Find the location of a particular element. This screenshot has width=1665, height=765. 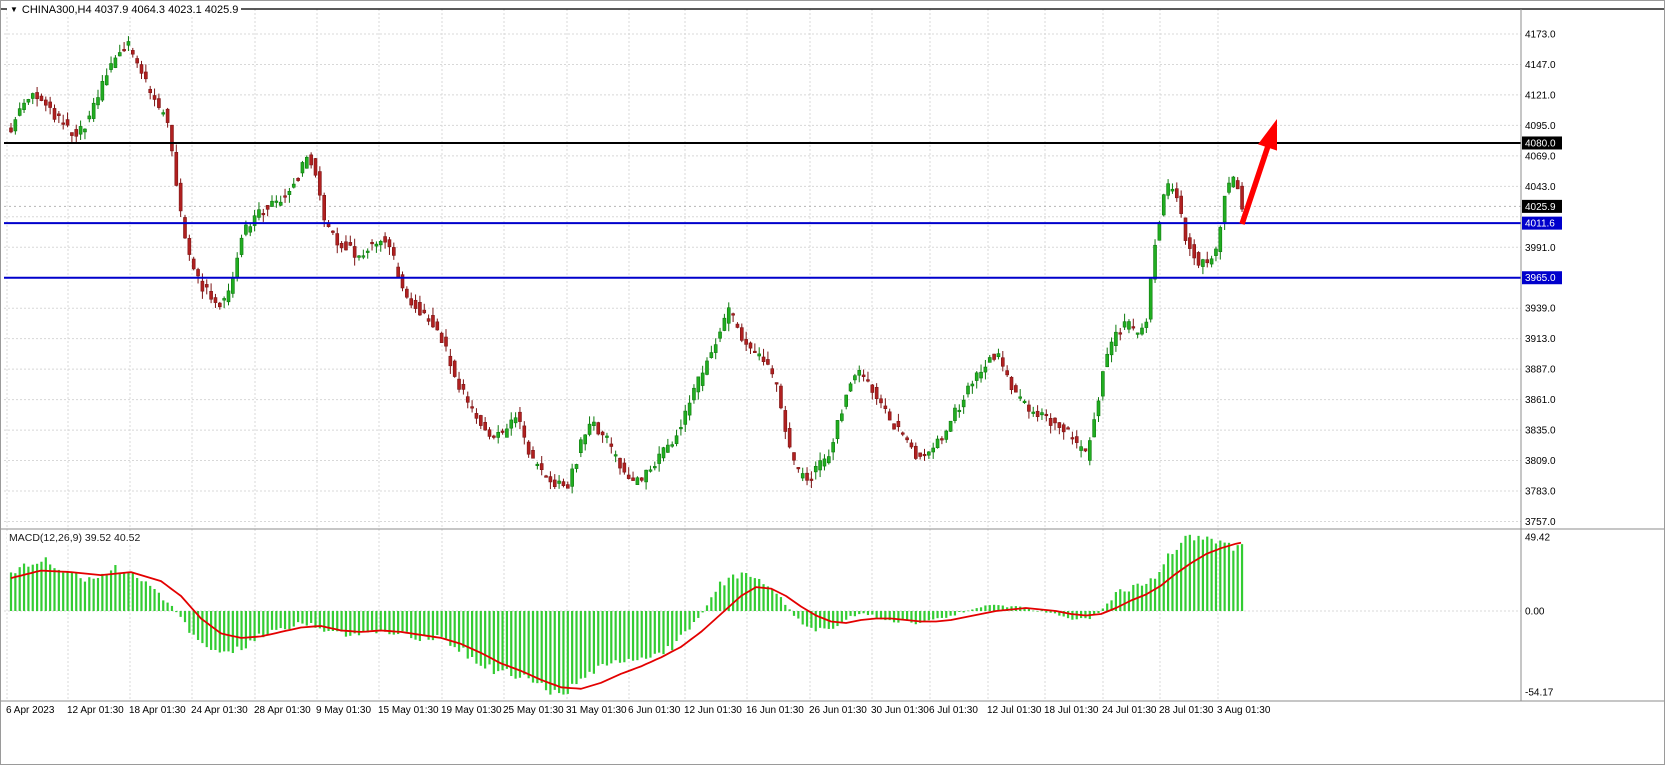

arrow-shaft is located at coordinates (1256, 182).